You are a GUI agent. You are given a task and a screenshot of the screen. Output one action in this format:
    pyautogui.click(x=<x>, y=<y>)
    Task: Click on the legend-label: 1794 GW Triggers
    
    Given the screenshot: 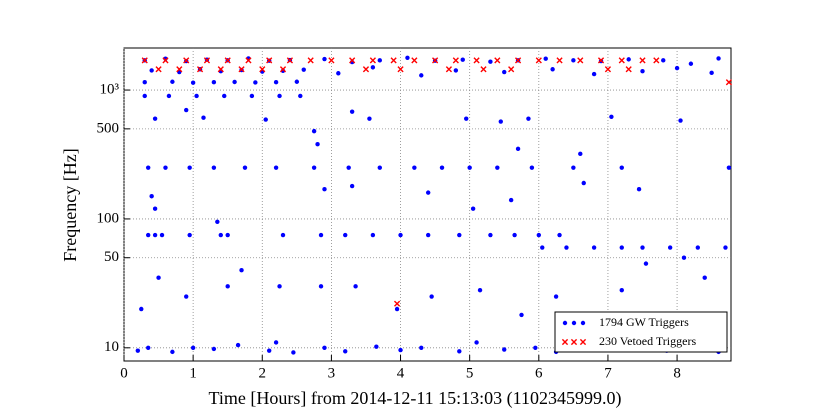 What is the action you would take?
    pyautogui.click(x=644, y=322)
    